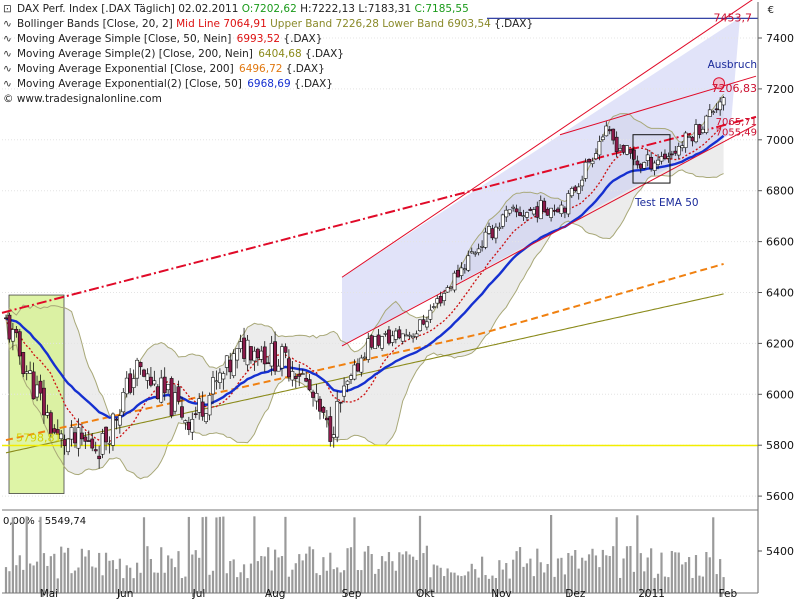  I want to click on legend-low: L:7183,31, so click(385, 9).